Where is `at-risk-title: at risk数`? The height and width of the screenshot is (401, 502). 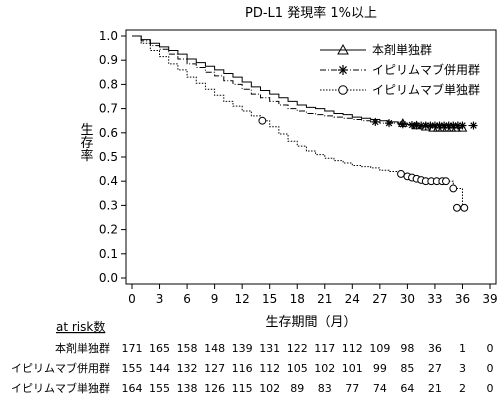 at-risk-title: at risk数 is located at coordinates (80, 326).